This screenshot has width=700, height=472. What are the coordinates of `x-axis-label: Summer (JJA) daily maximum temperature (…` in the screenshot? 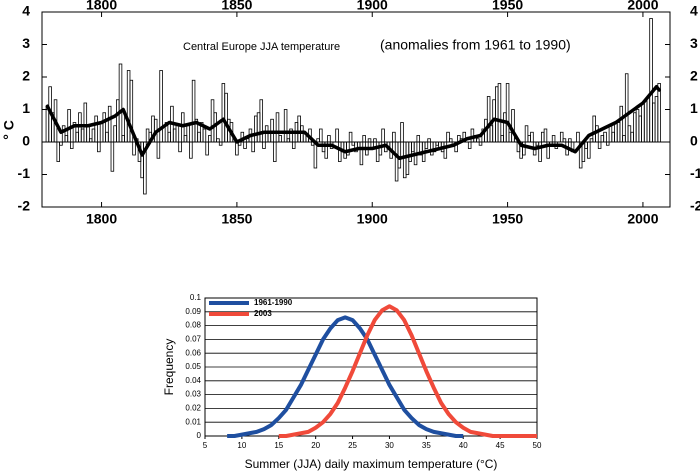 It's located at (371, 464).